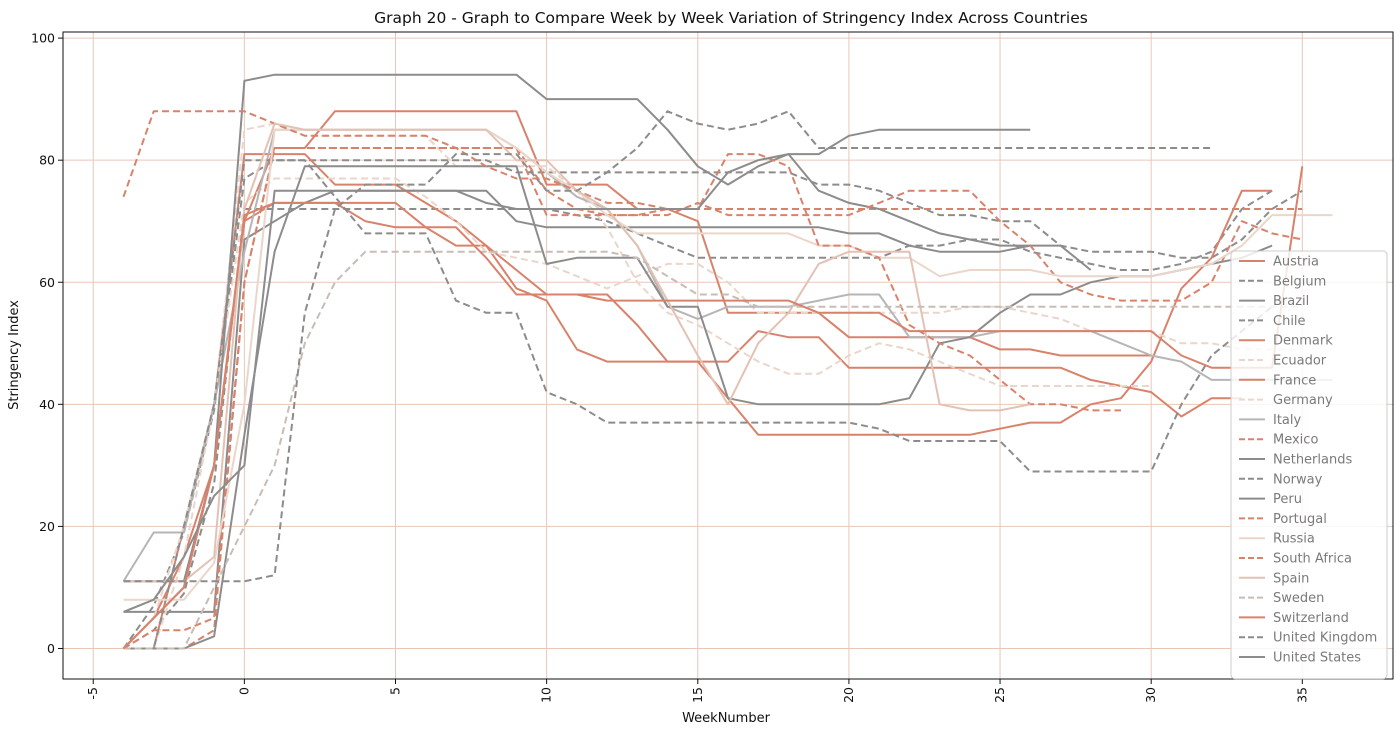  I want to click on x-tick-label: 0, so click(243, 691).